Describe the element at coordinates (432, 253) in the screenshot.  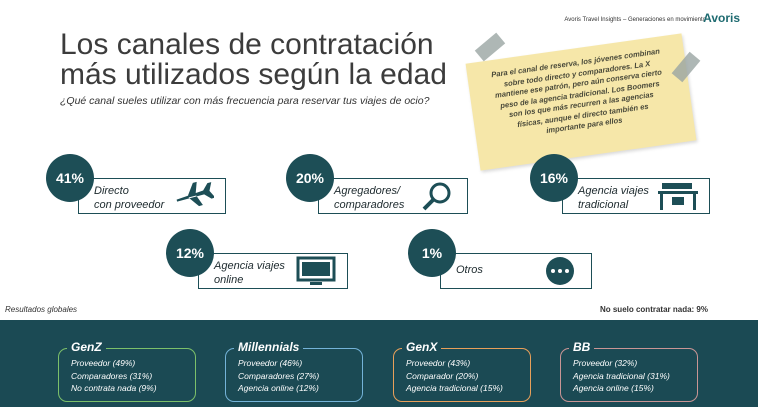
I see `percent-circle: 1%` at that location.